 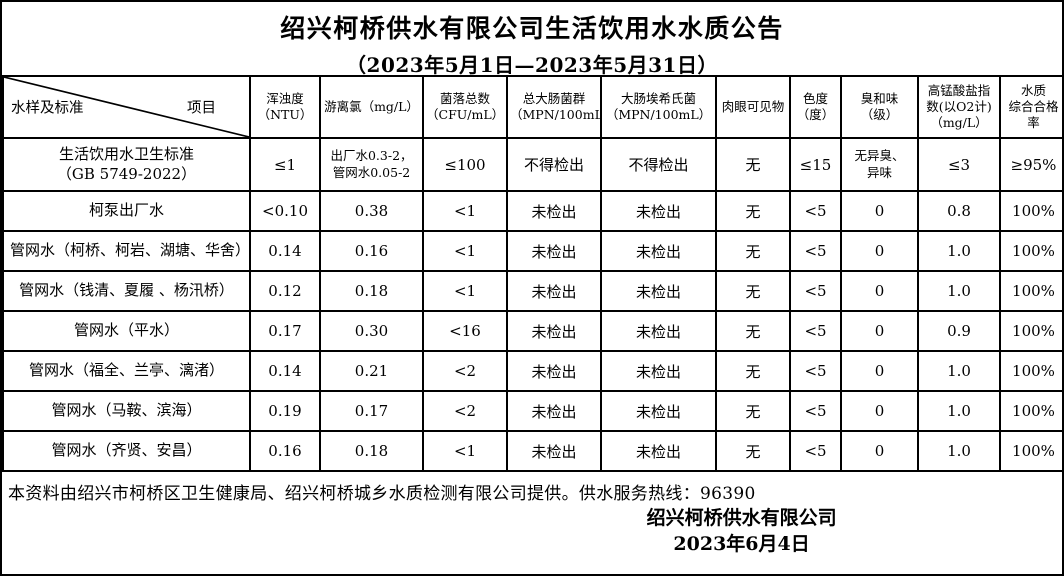 I want to click on value-cell: 0.12, so click(x=285, y=291).